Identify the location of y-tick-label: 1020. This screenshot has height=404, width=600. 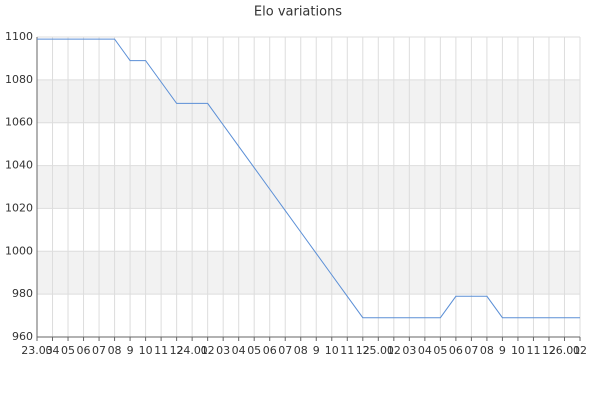
(19, 207).